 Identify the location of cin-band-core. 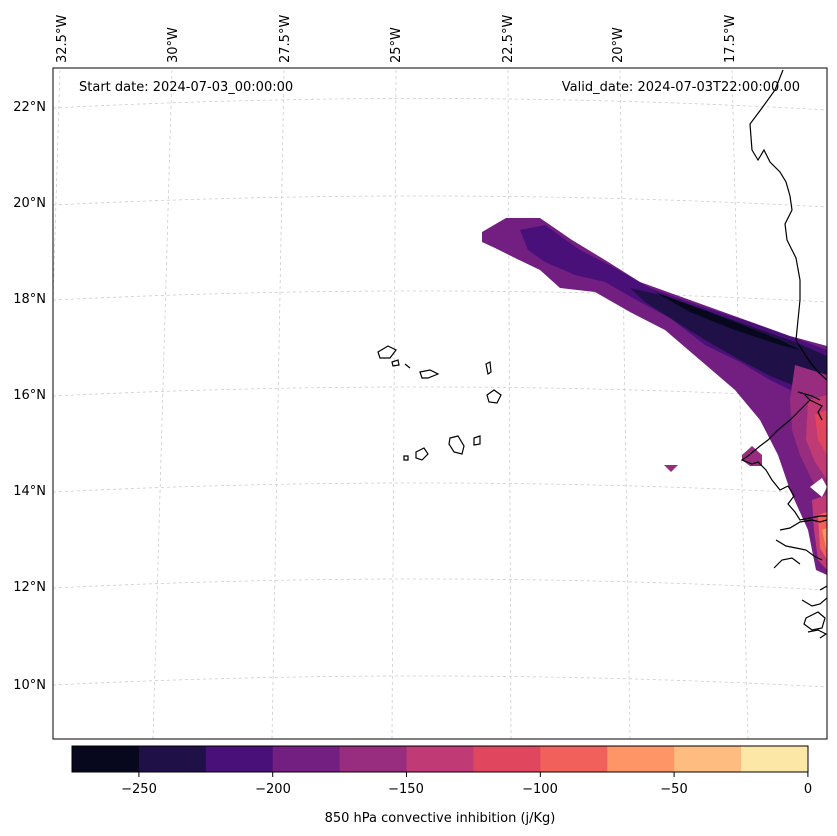
(728, 340).